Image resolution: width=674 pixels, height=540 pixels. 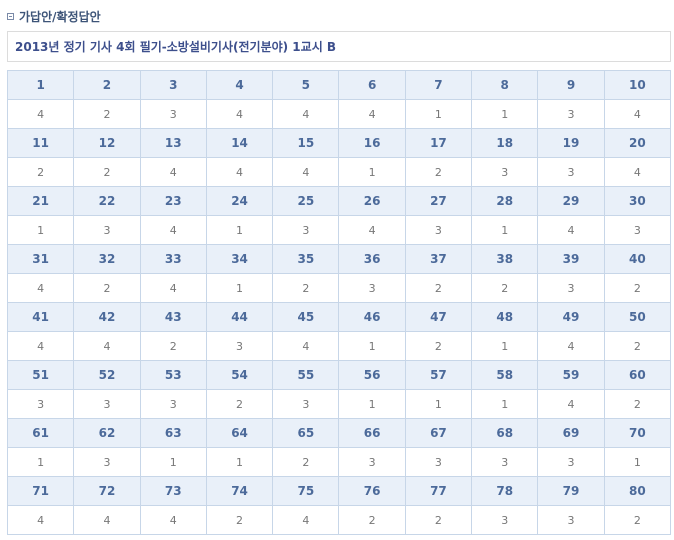 What do you see at coordinates (571, 375) in the screenshot?
I see `question-number-cell: 59` at bounding box center [571, 375].